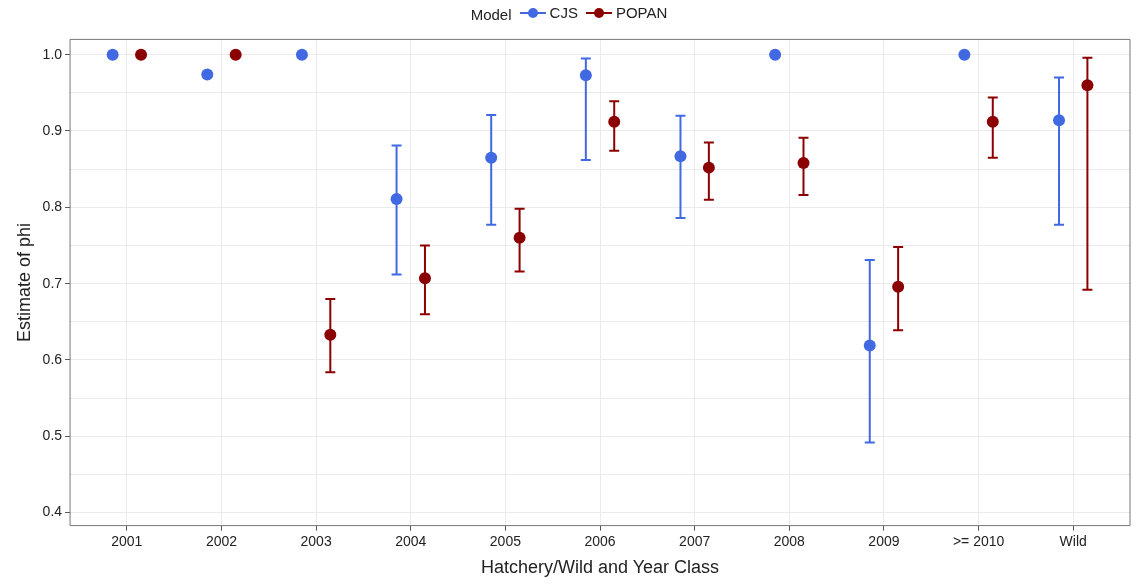 The width and height of the screenshot is (1138, 587). I want to click on y-tick-label: 0.5, so click(52, 435).